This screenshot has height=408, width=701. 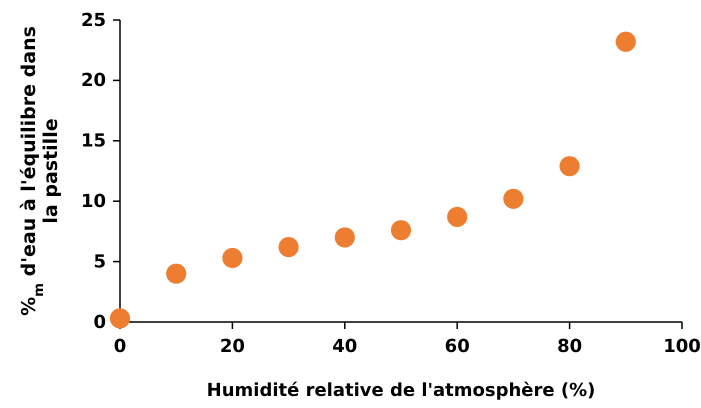 What do you see at coordinates (232, 346) in the screenshot?
I see `x-tick-label: 20` at bounding box center [232, 346].